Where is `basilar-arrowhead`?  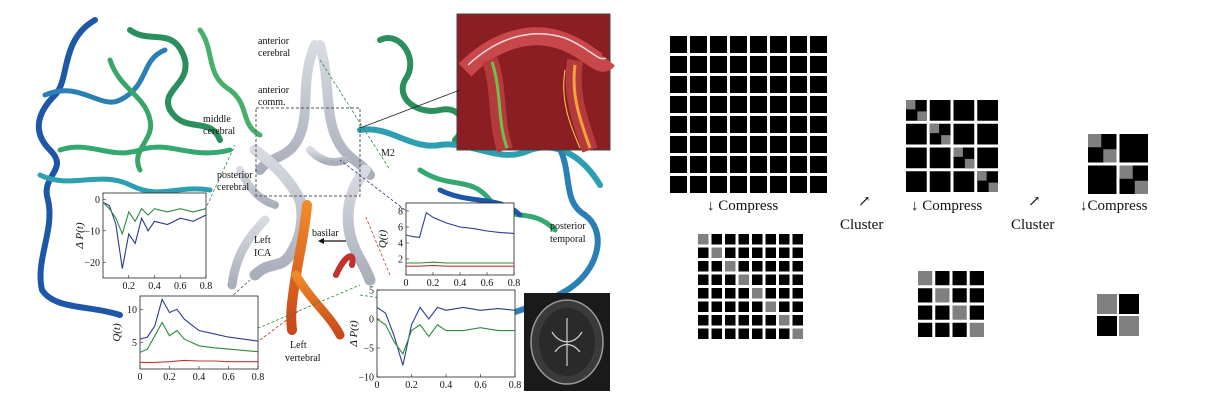
basilar-arrowhead is located at coordinates (321, 241).